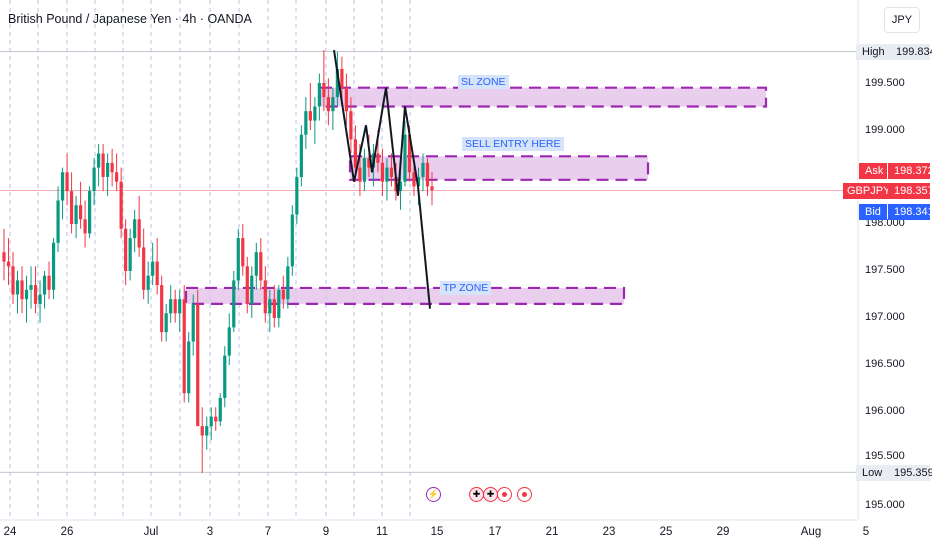 This screenshot has height=550, width=932. I want to click on price-tick-label: 198.000, so click(885, 223).